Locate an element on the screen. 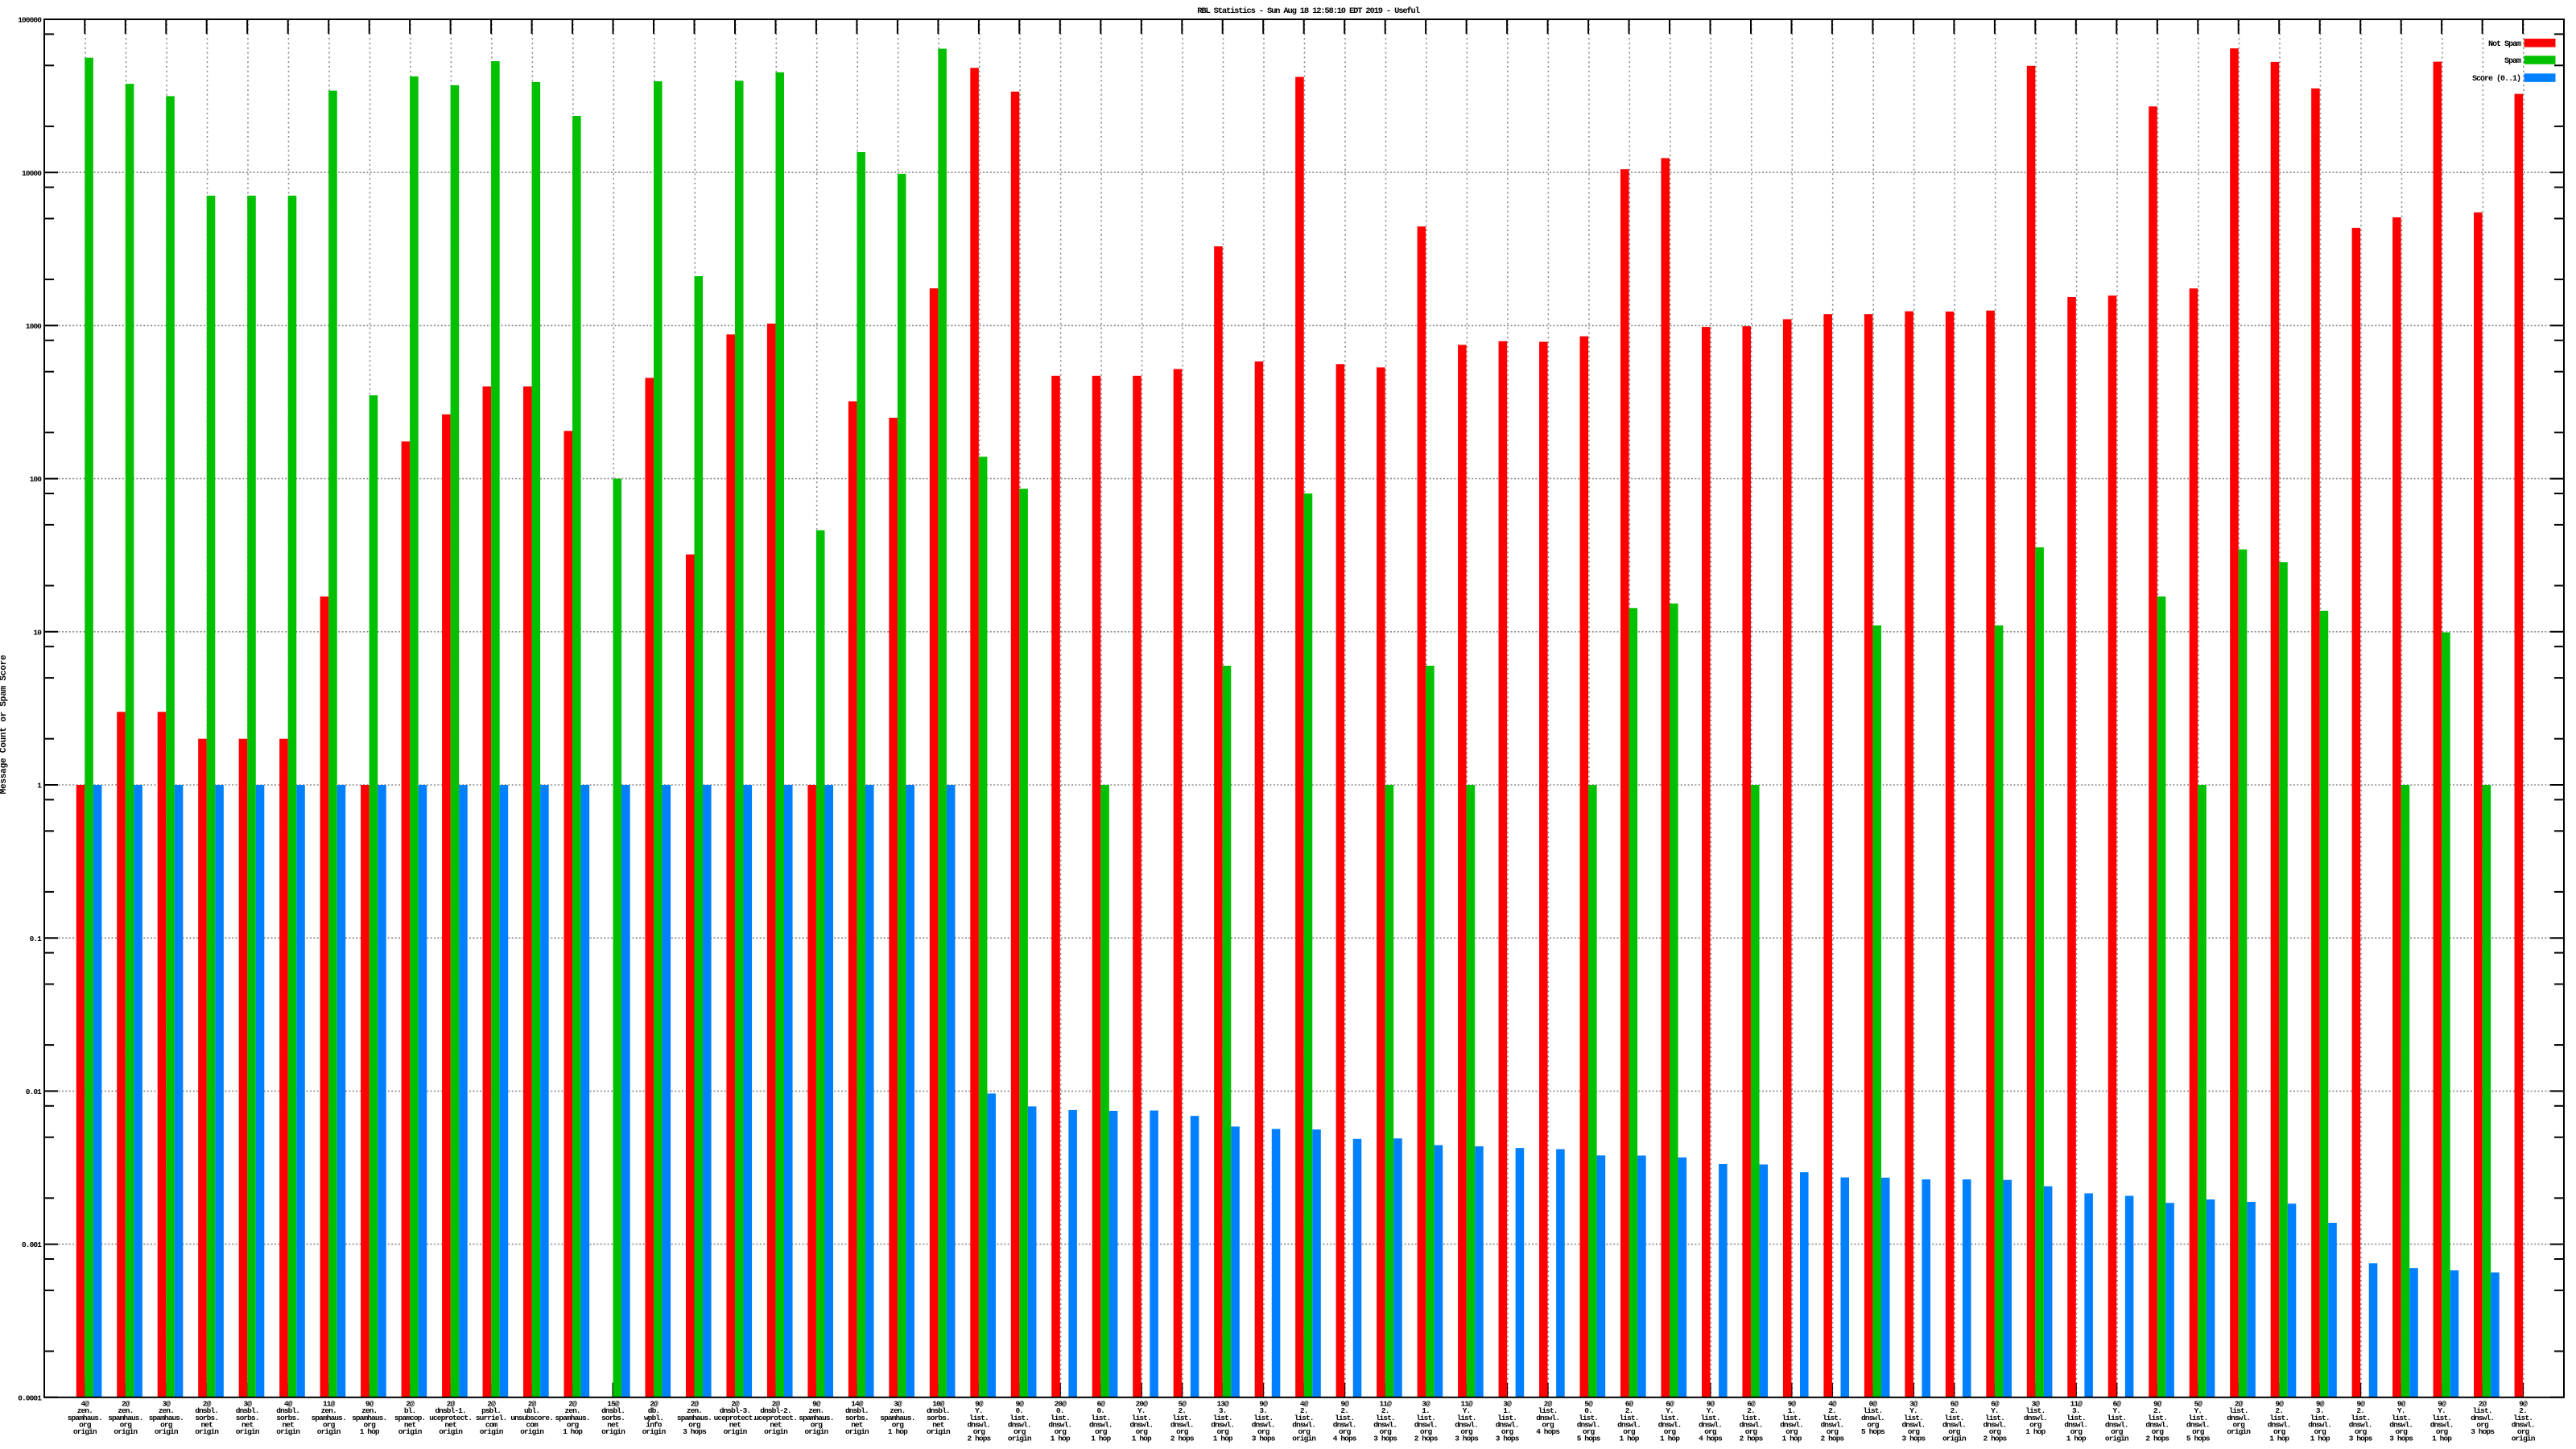 This screenshot has width=2576, height=1449. svg-text: dnsbl-3. is located at coordinates (735, 1410).